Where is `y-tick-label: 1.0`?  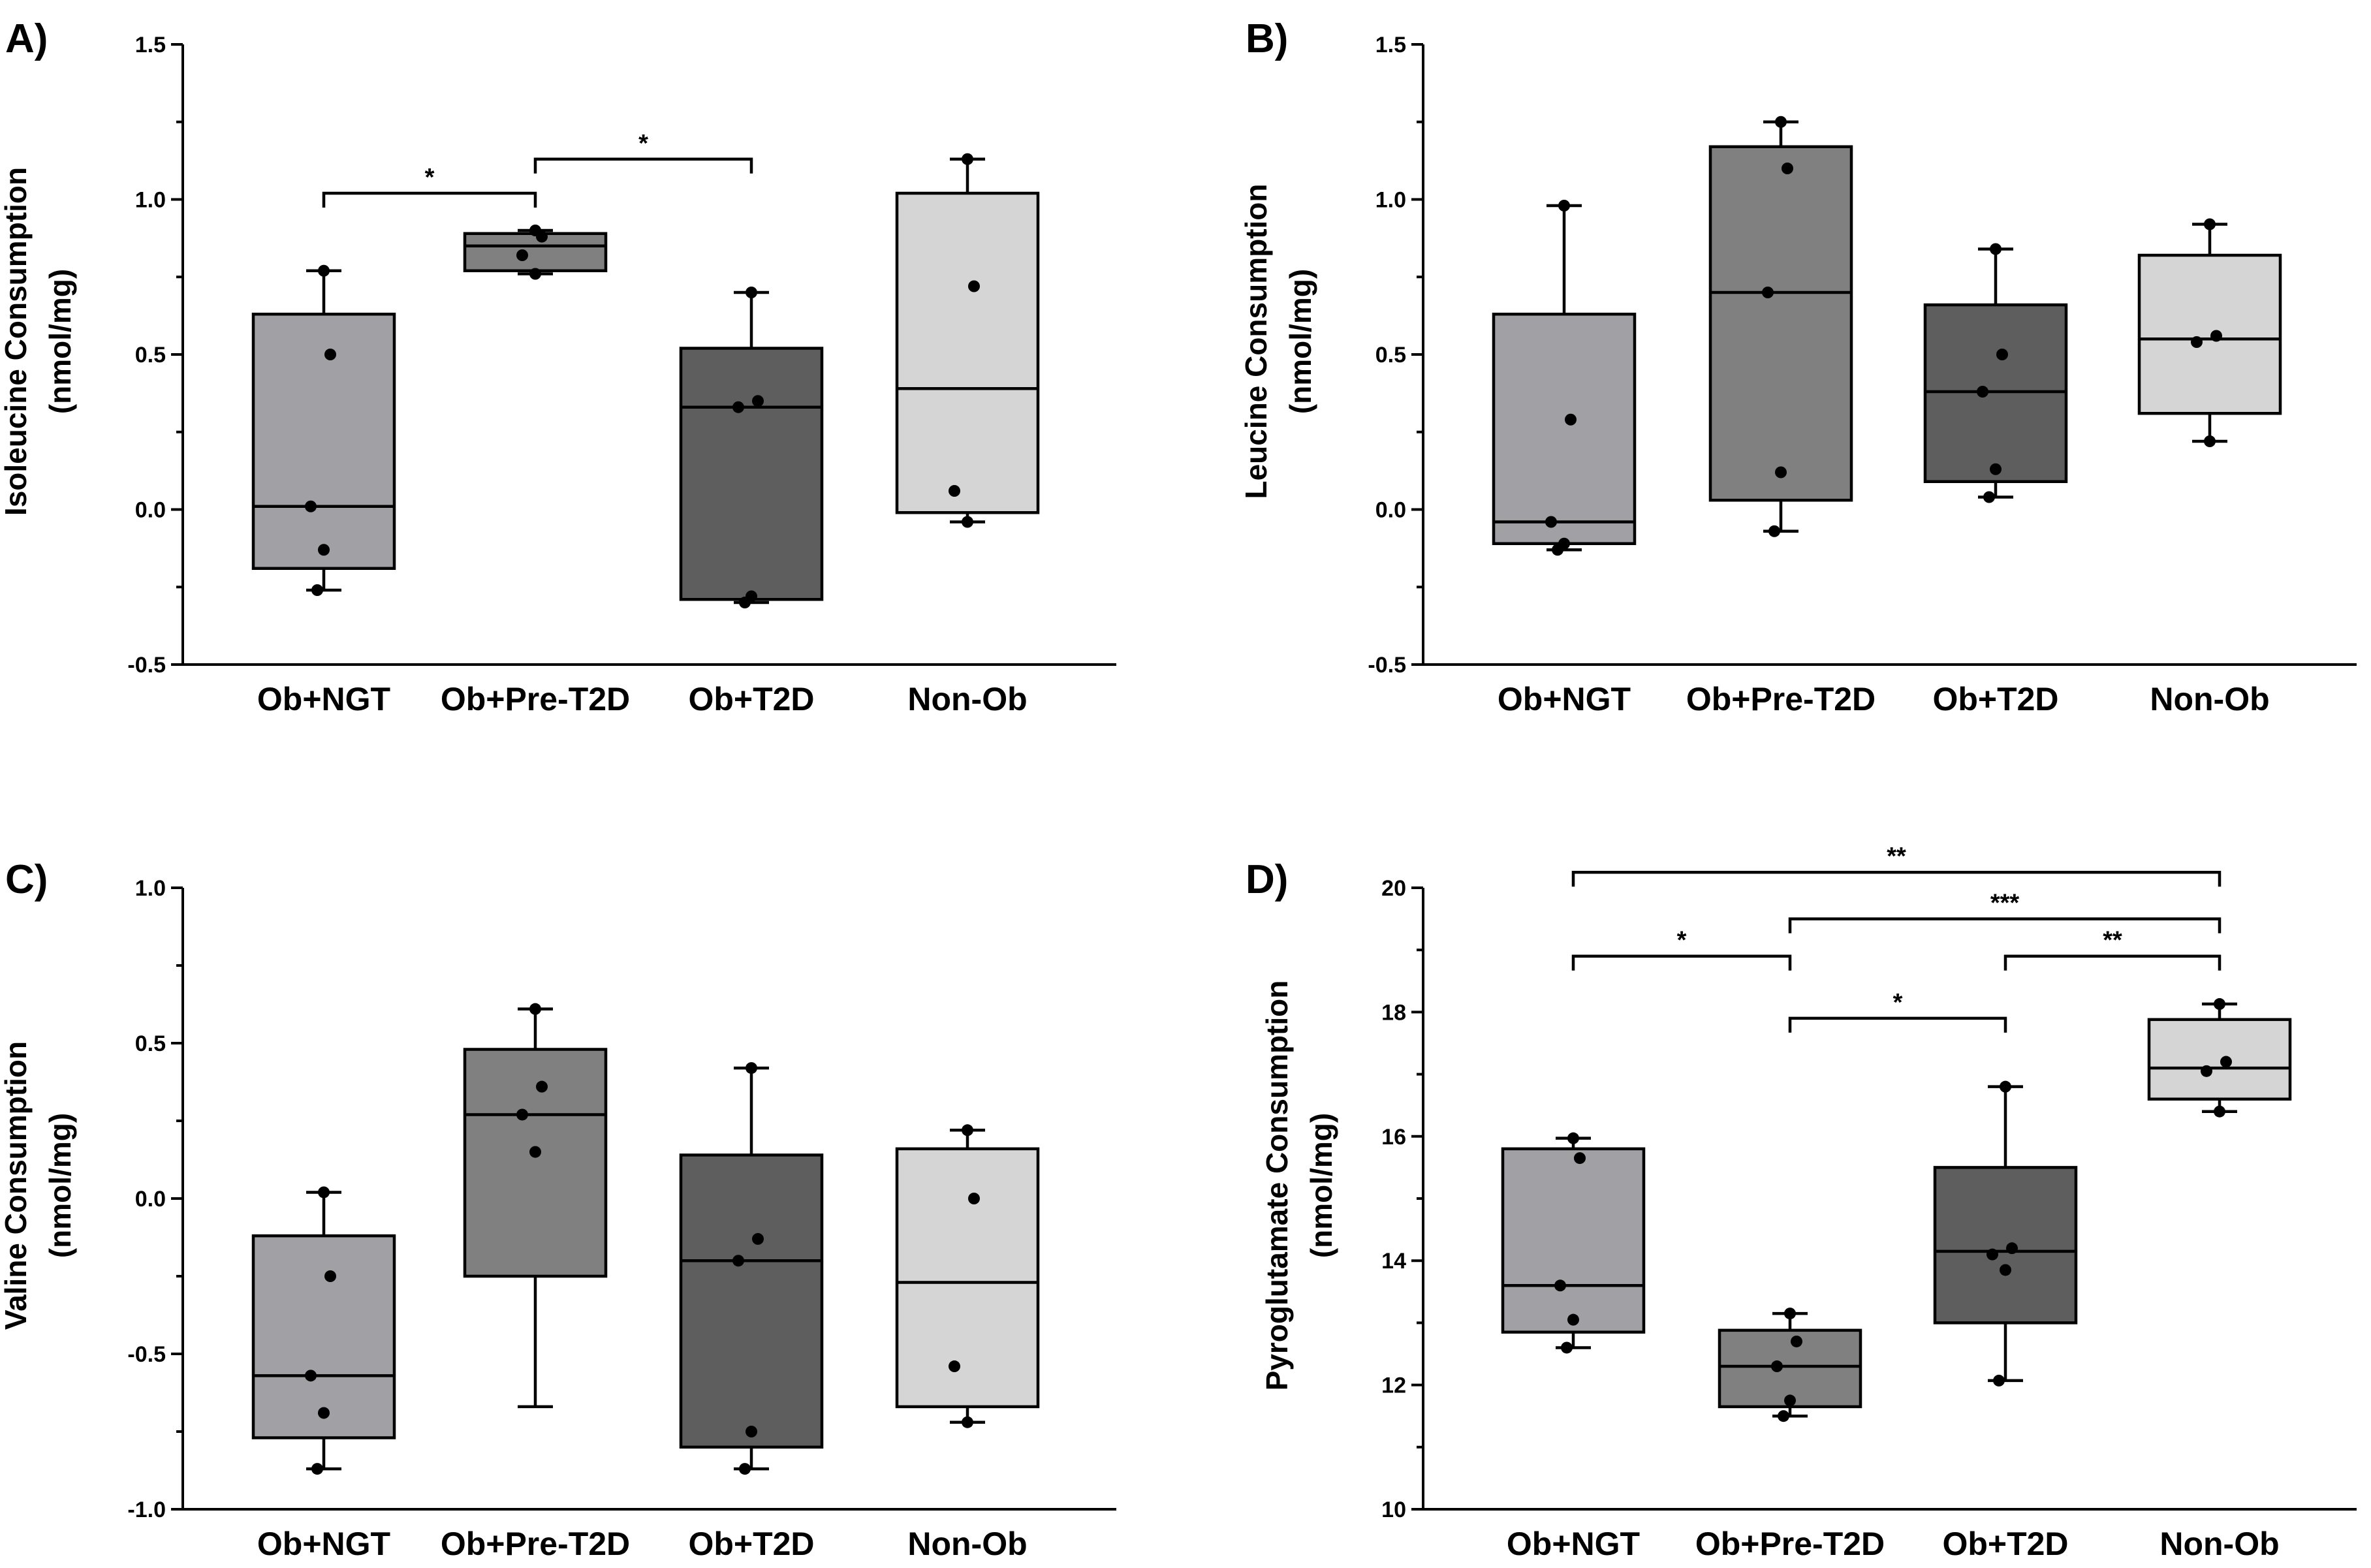
y-tick-label: 1.0 is located at coordinates (150, 201).